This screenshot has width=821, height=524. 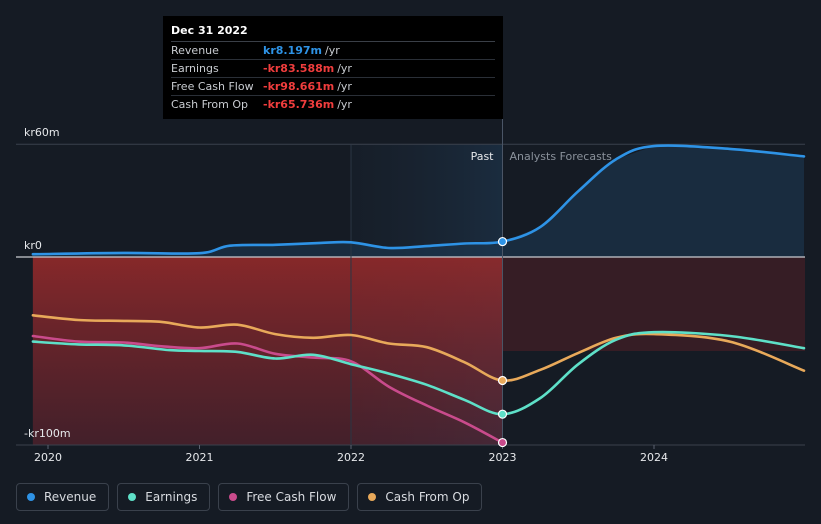 I want to click on tooltip-label: Free Cash Flow, so click(x=212, y=86).